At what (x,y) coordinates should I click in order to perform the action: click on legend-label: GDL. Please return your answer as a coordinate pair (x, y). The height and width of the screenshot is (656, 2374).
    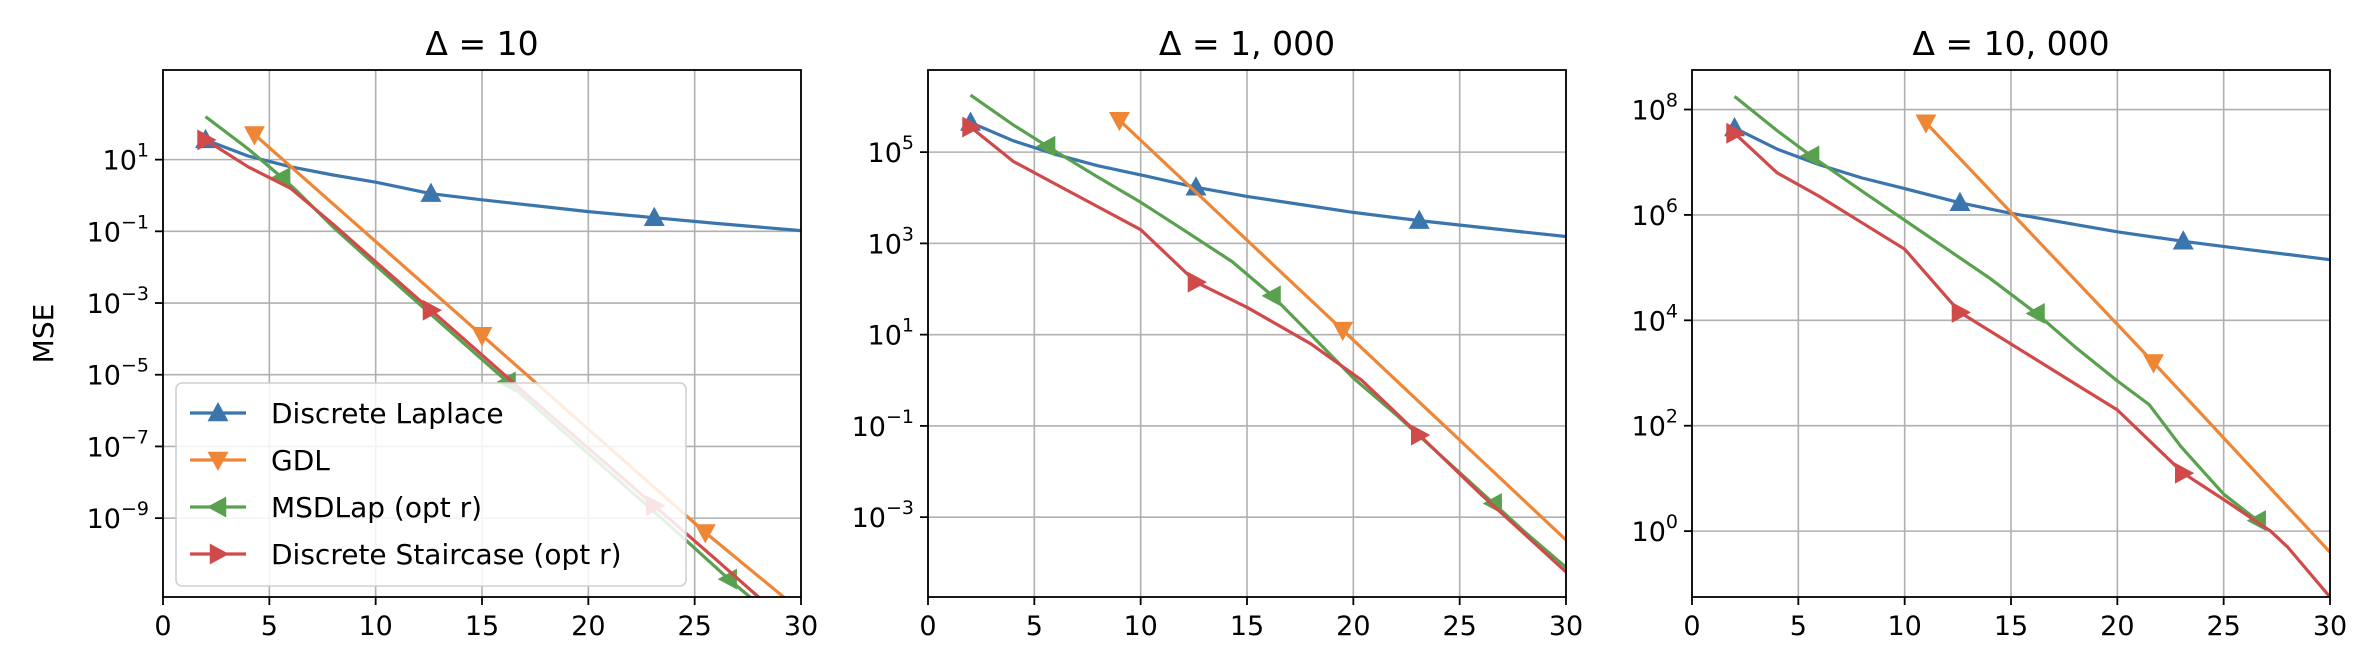
    Looking at the image, I should click on (300, 460).